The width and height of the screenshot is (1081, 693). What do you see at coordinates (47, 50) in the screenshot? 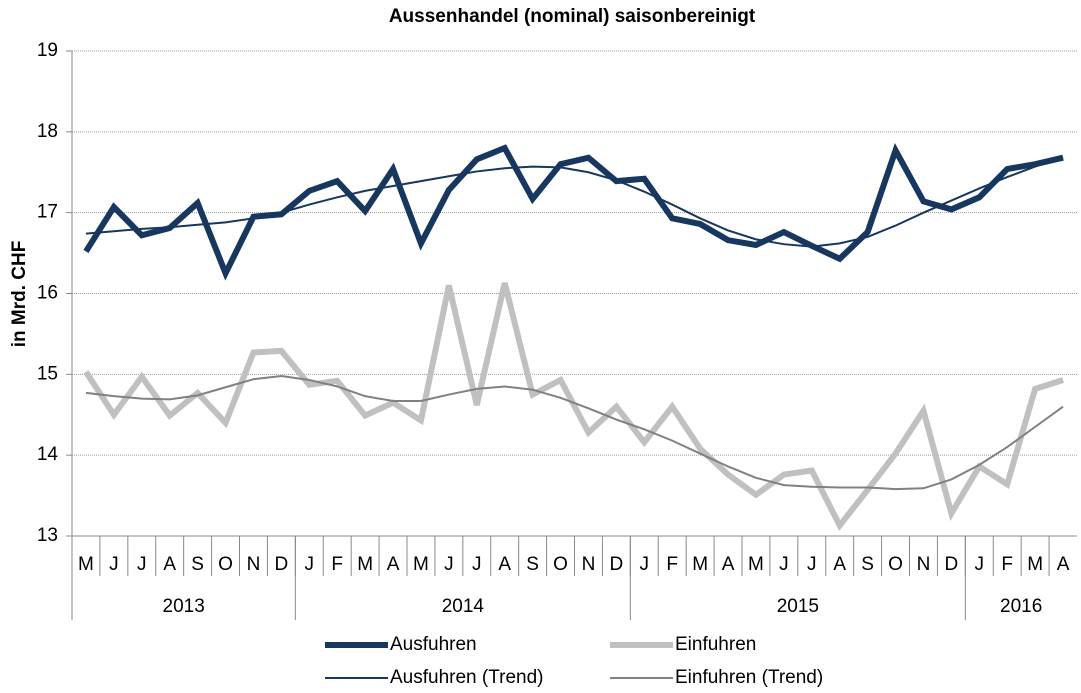
I see `y-tick-label: 19` at bounding box center [47, 50].